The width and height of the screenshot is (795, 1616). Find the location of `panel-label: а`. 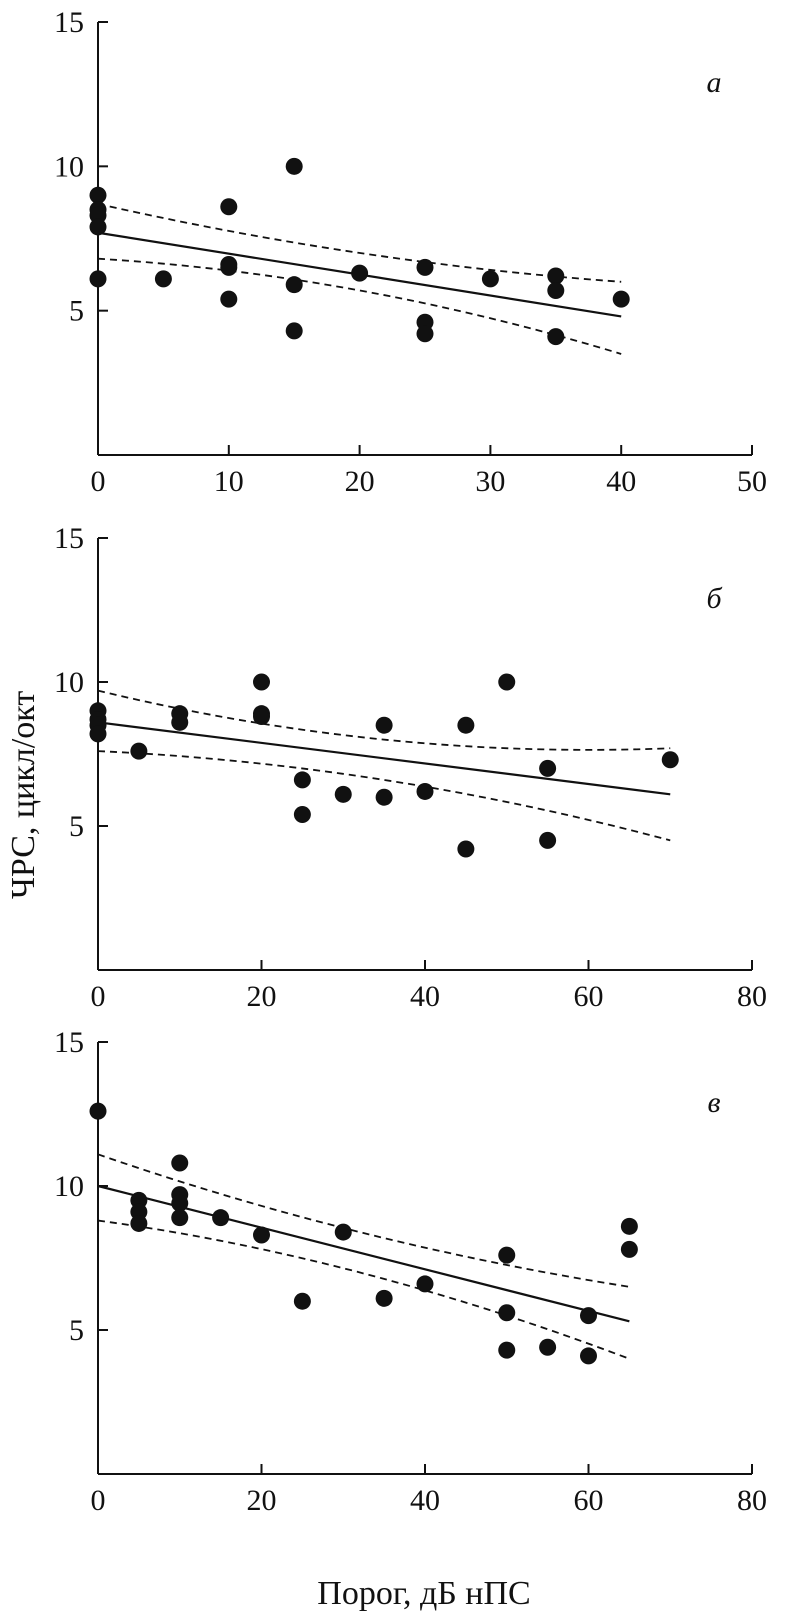

panel-label: а is located at coordinates (714, 82).